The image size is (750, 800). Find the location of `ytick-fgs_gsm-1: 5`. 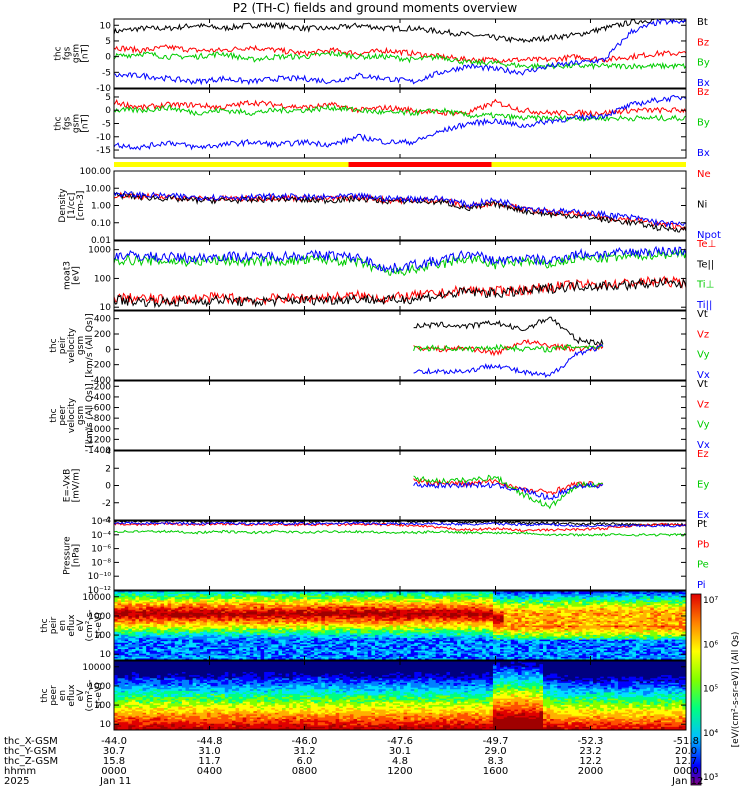

ytick-fgs_gsm-1: 5 is located at coordinates (108, 42).